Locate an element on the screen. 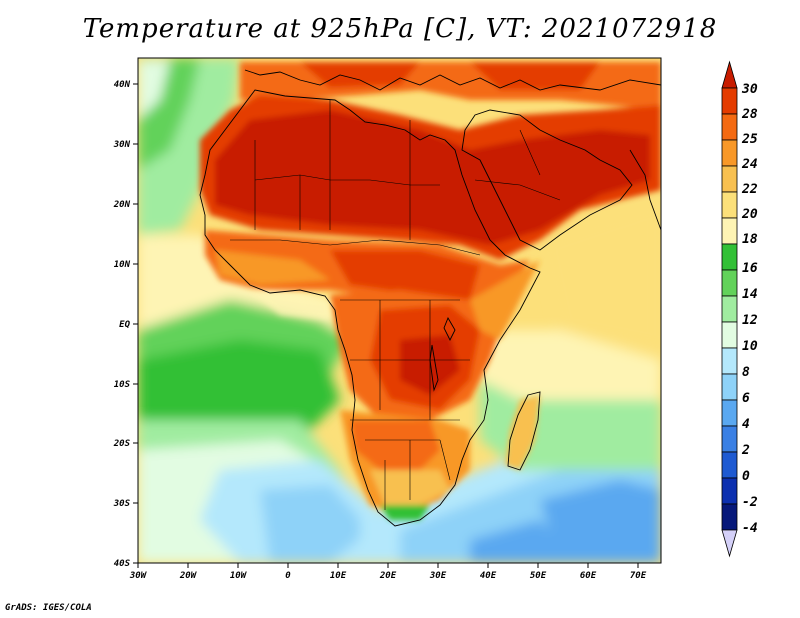  lon-label: 30E is located at coordinates (438, 576).